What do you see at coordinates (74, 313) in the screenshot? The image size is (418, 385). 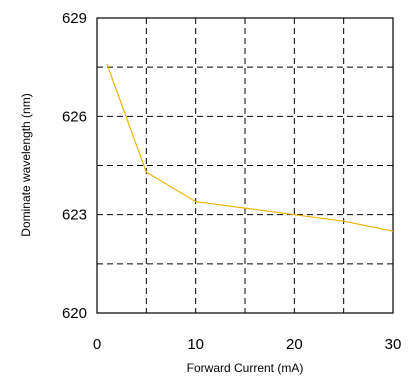 I see `y-tick-label: 620` at bounding box center [74, 313].